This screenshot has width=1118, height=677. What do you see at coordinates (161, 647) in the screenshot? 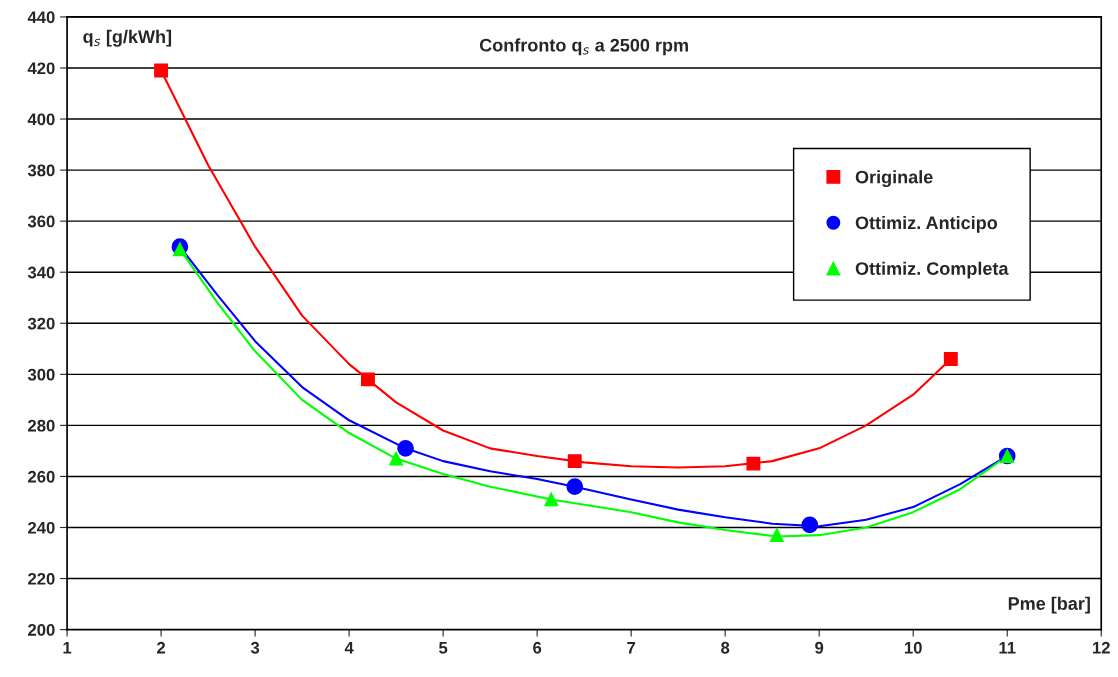
I see `x-tick-label: 2` at bounding box center [161, 647].